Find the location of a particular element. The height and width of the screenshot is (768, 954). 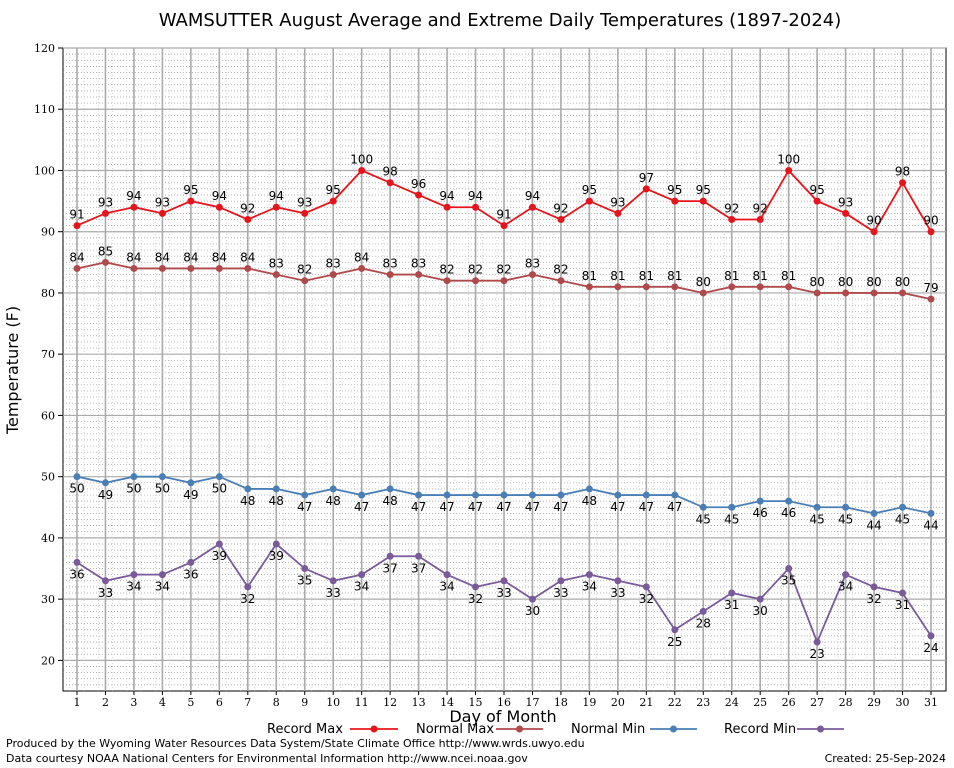

y-tick-label: 20 is located at coordinates (48, 660).